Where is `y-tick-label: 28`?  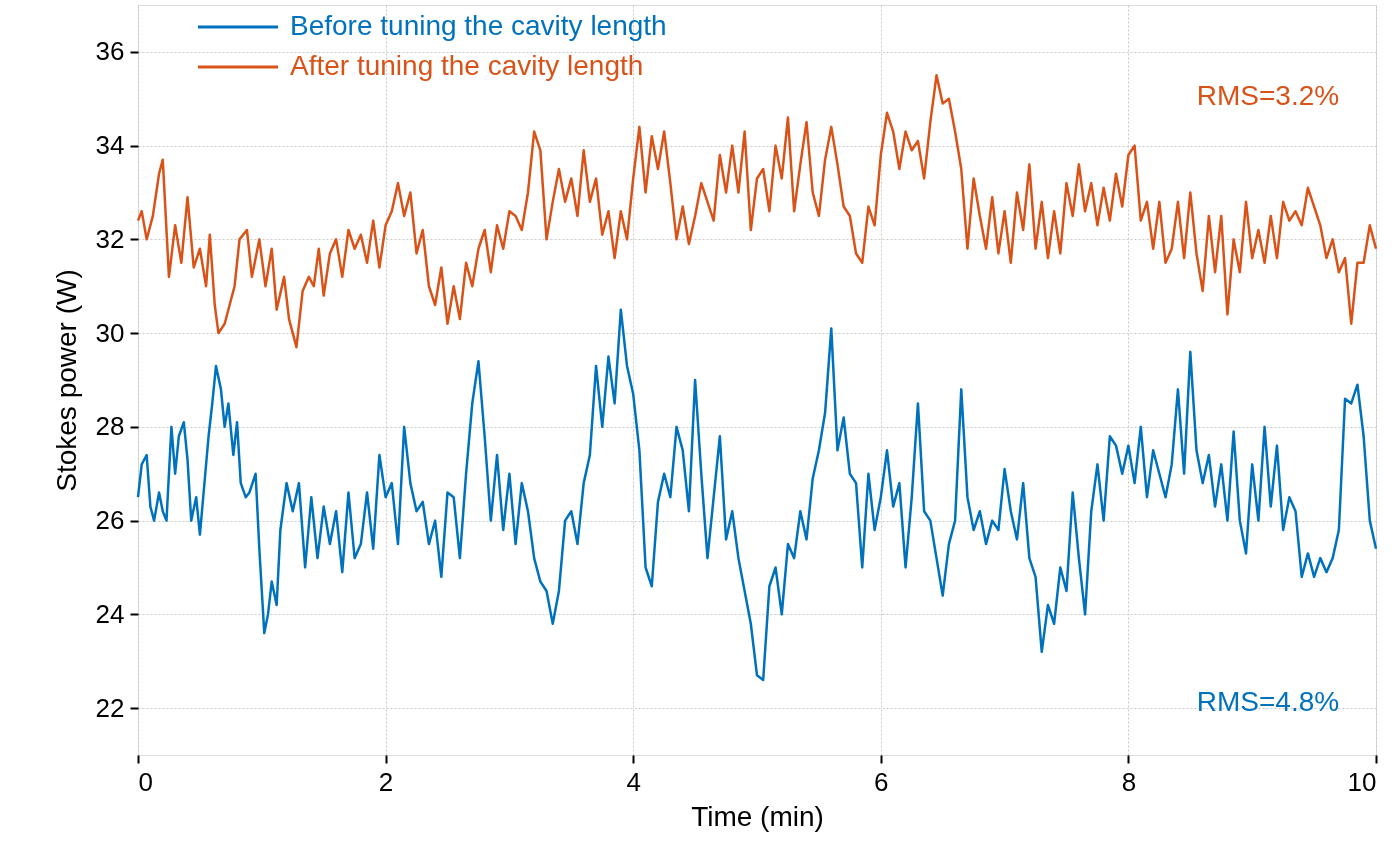 y-tick-label: 28 is located at coordinates (110, 426).